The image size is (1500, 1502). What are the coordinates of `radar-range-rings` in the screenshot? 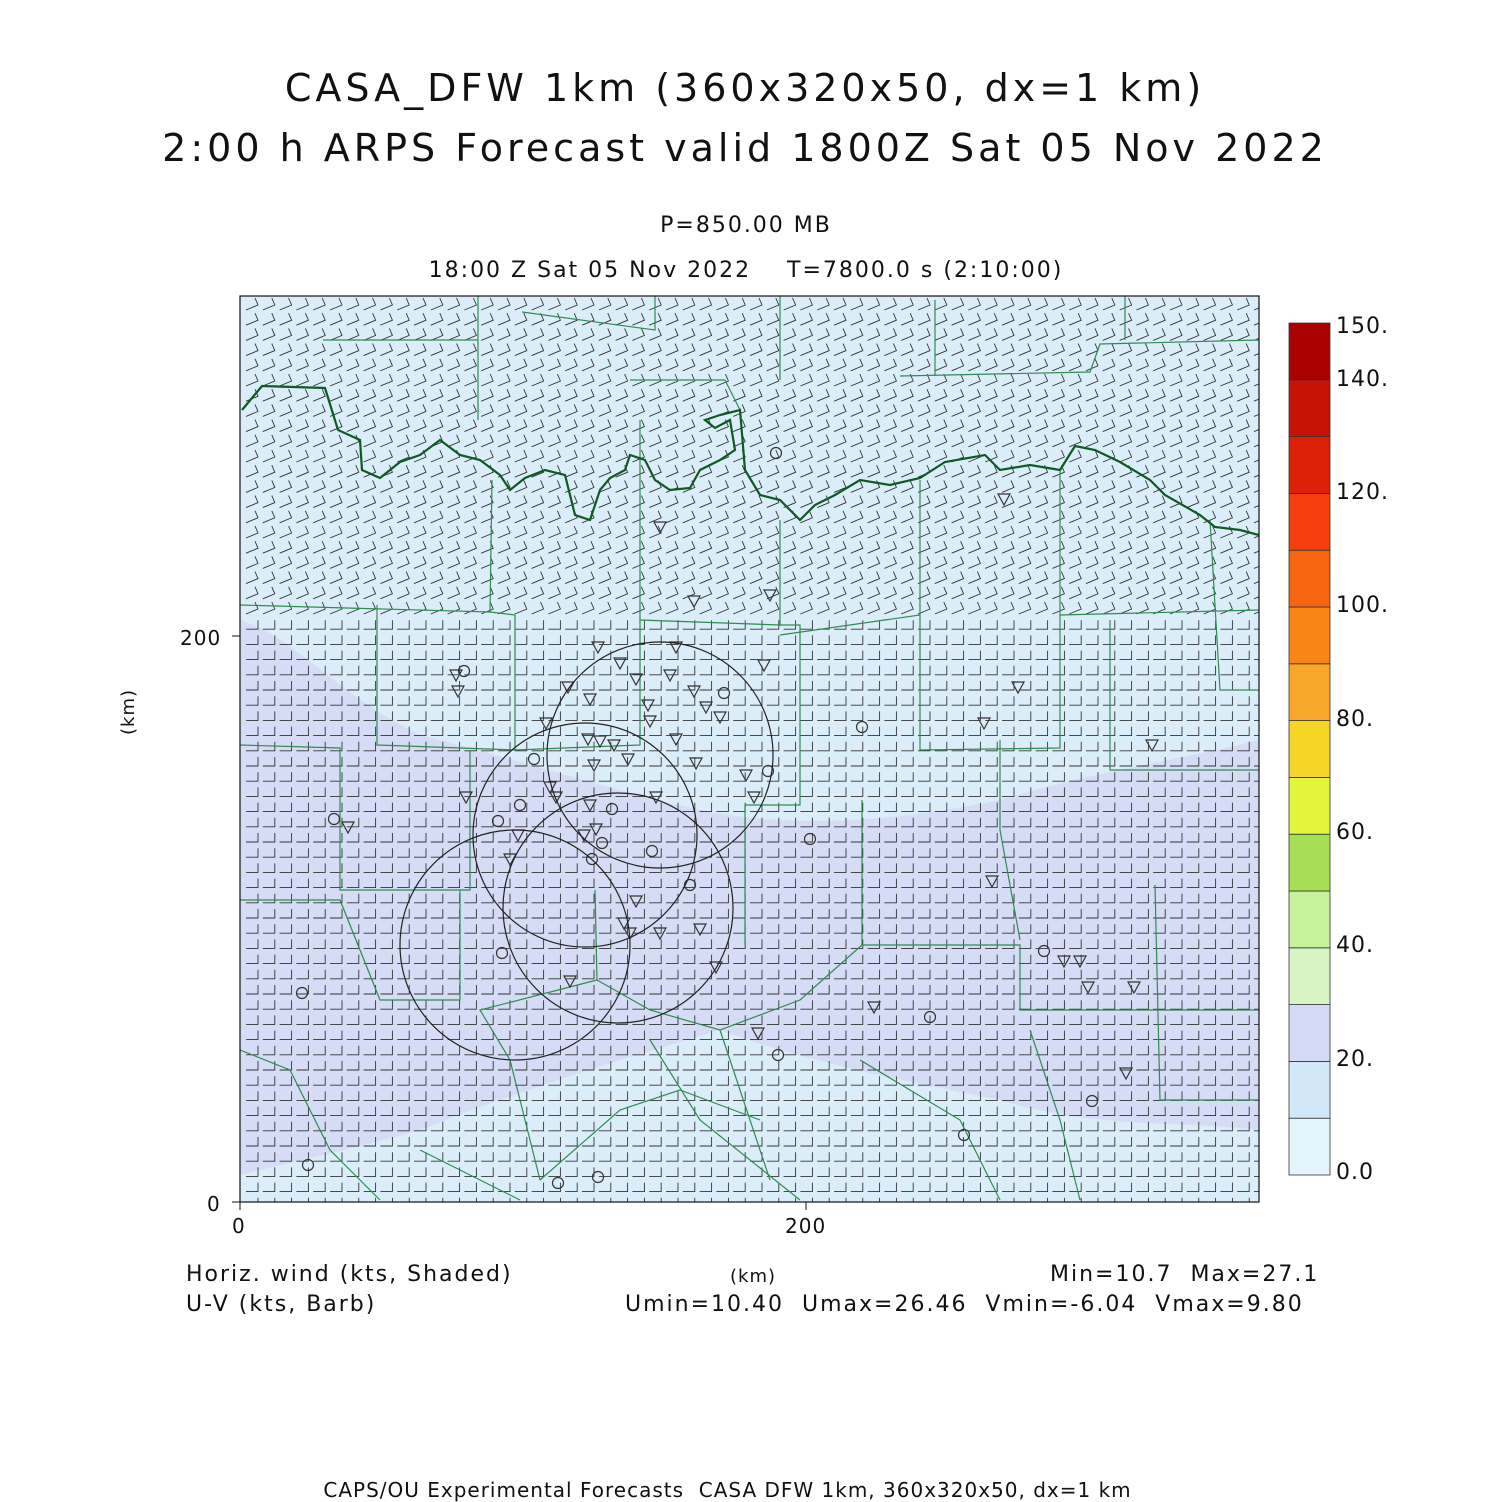 It's located at (586, 851).